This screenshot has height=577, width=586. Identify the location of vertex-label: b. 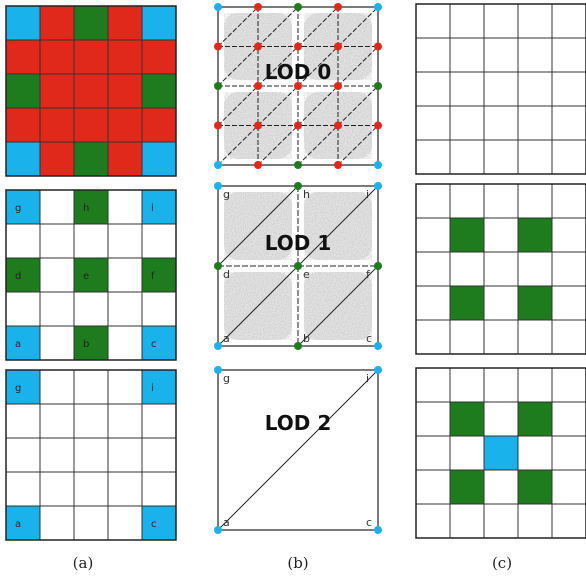
(306, 338).